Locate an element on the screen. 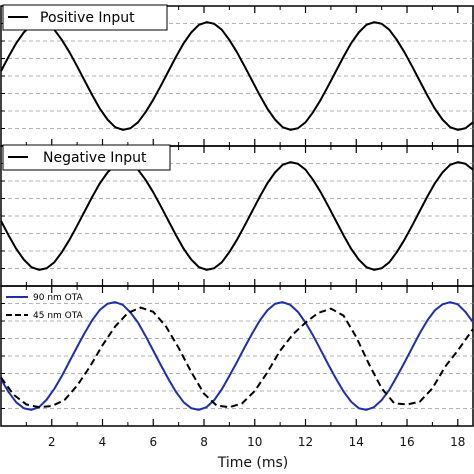  legend-output: 90 nm OTA 45 nm OTA is located at coordinates (45, 307).